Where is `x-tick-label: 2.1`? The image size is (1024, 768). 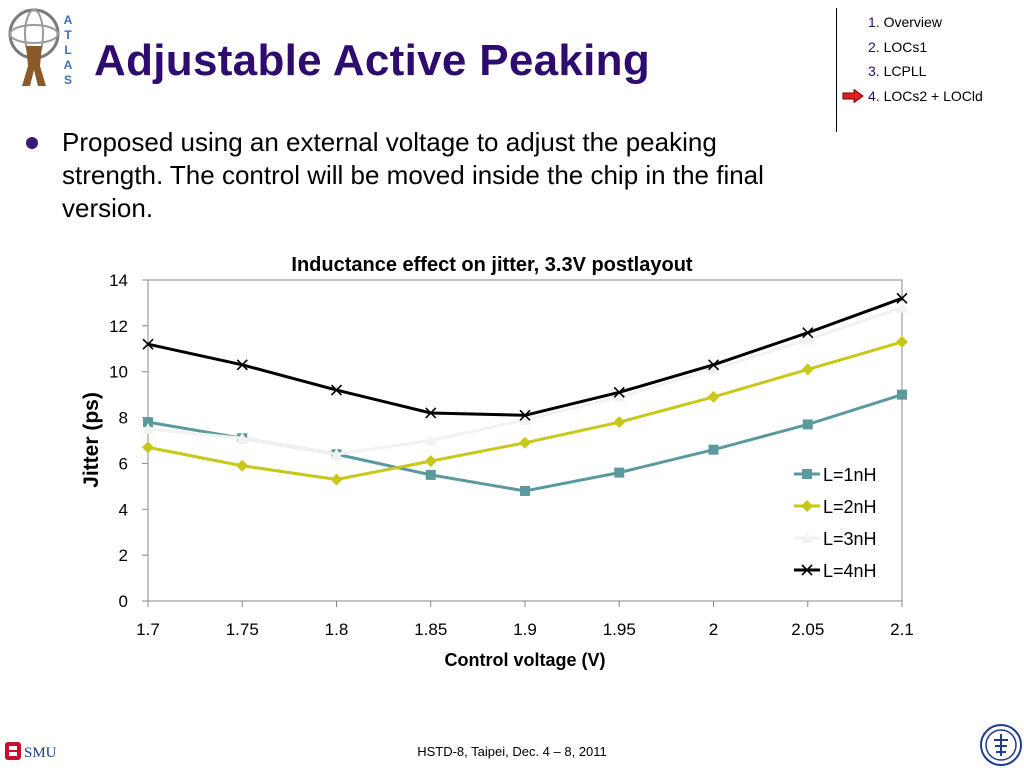 x-tick-label: 2.1 is located at coordinates (902, 629).